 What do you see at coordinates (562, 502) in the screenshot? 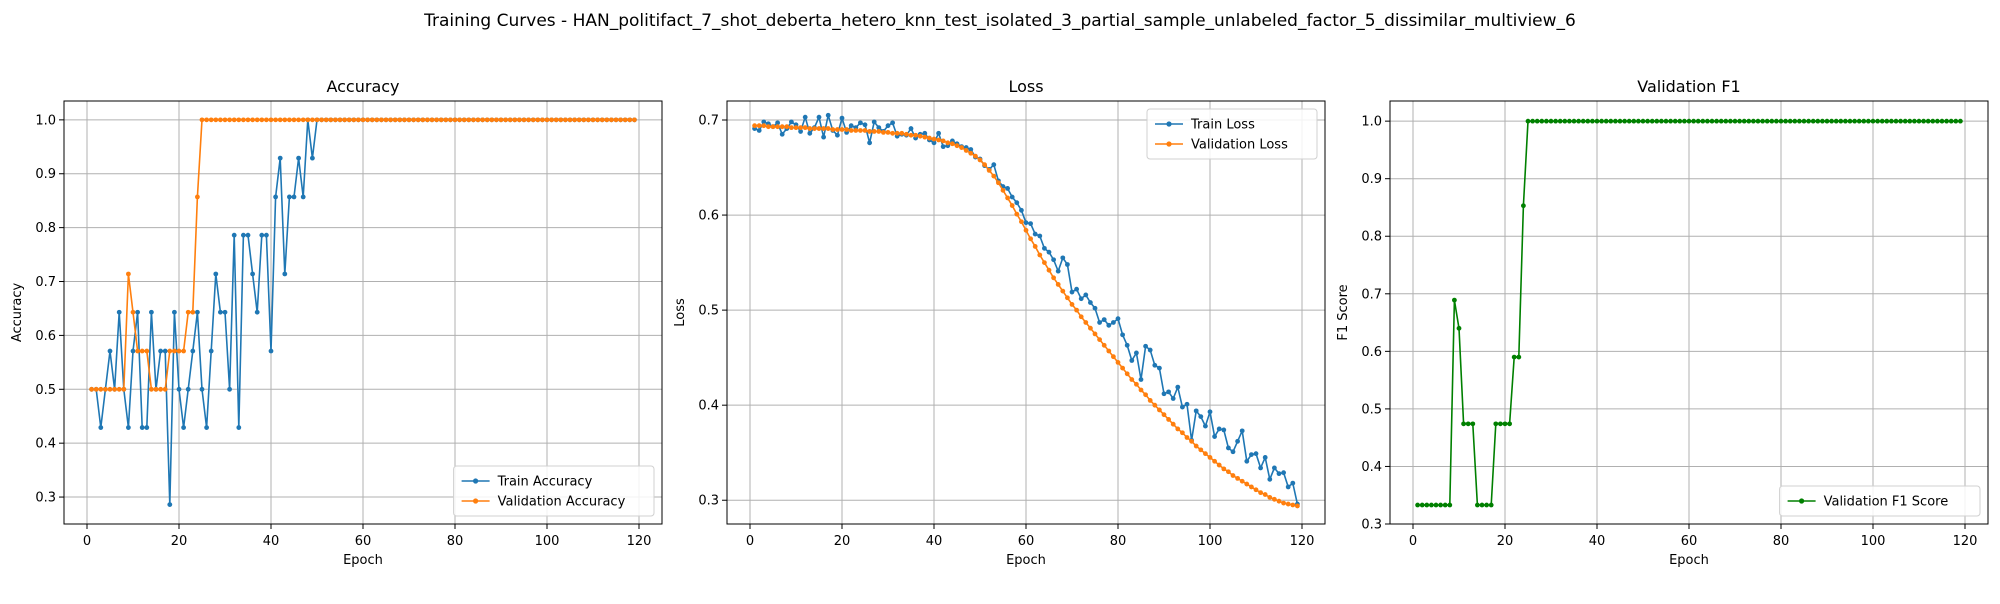
I see `legend-label: Validation Accuracy` at bounding box center [562, 502].